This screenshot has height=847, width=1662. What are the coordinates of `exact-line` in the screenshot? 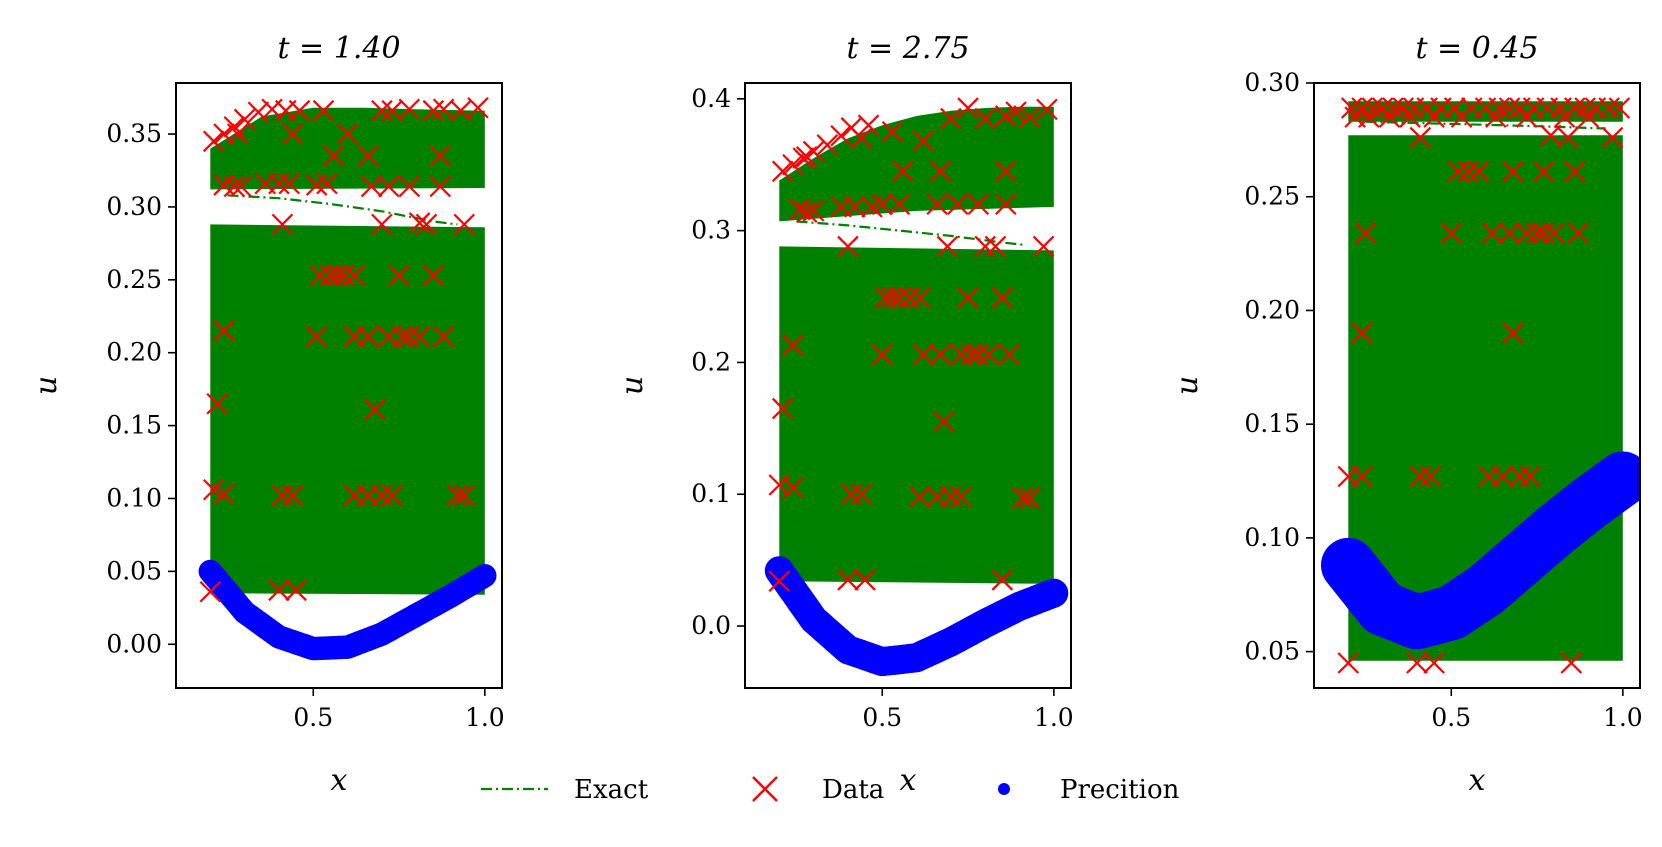 It's located at (1485, 125).